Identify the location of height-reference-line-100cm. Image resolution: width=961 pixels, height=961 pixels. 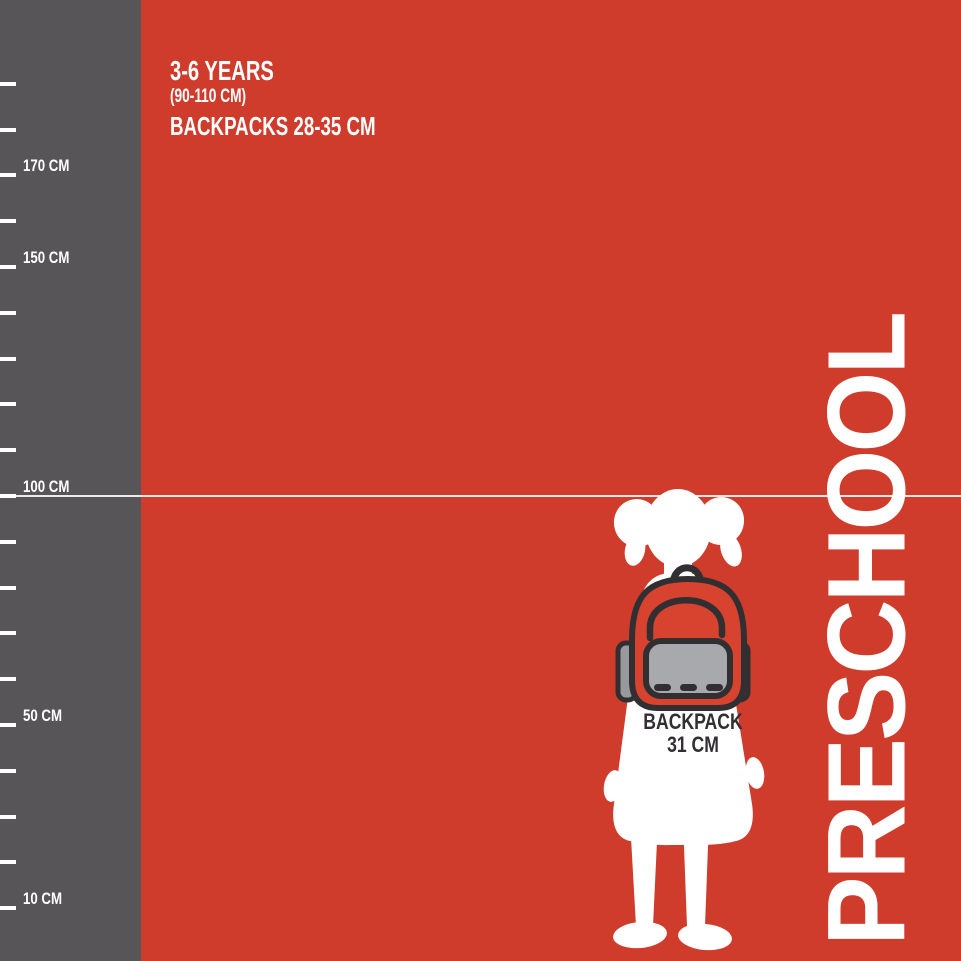
(480, 496).